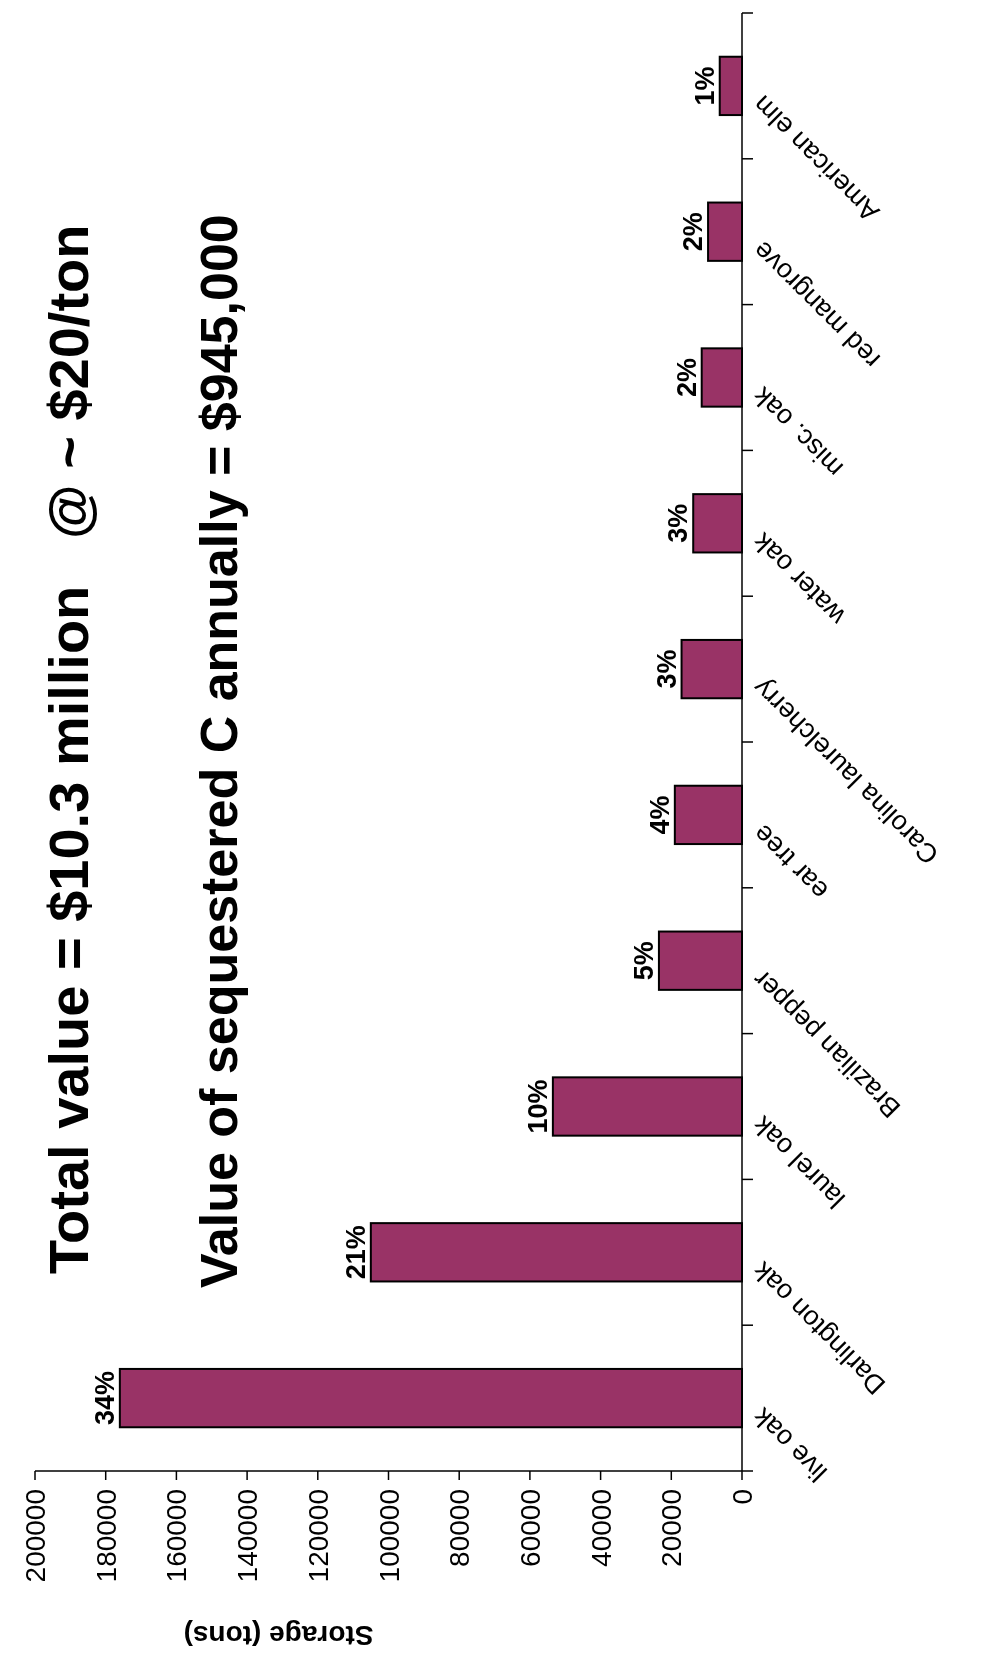 The image size is (999, 1669). What do you see at coordinates (106, 1536) in the screenshot?
I see `x-tick-label: 180000` at bounding box center [106, 1536].